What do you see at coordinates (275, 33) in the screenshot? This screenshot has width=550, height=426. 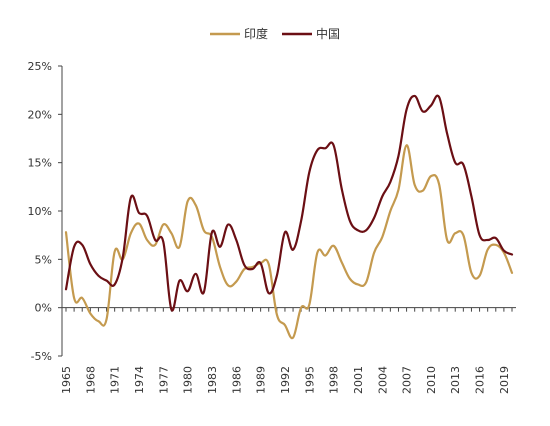 I see `legend: 印度 中国` at bounding box center [275, 33].